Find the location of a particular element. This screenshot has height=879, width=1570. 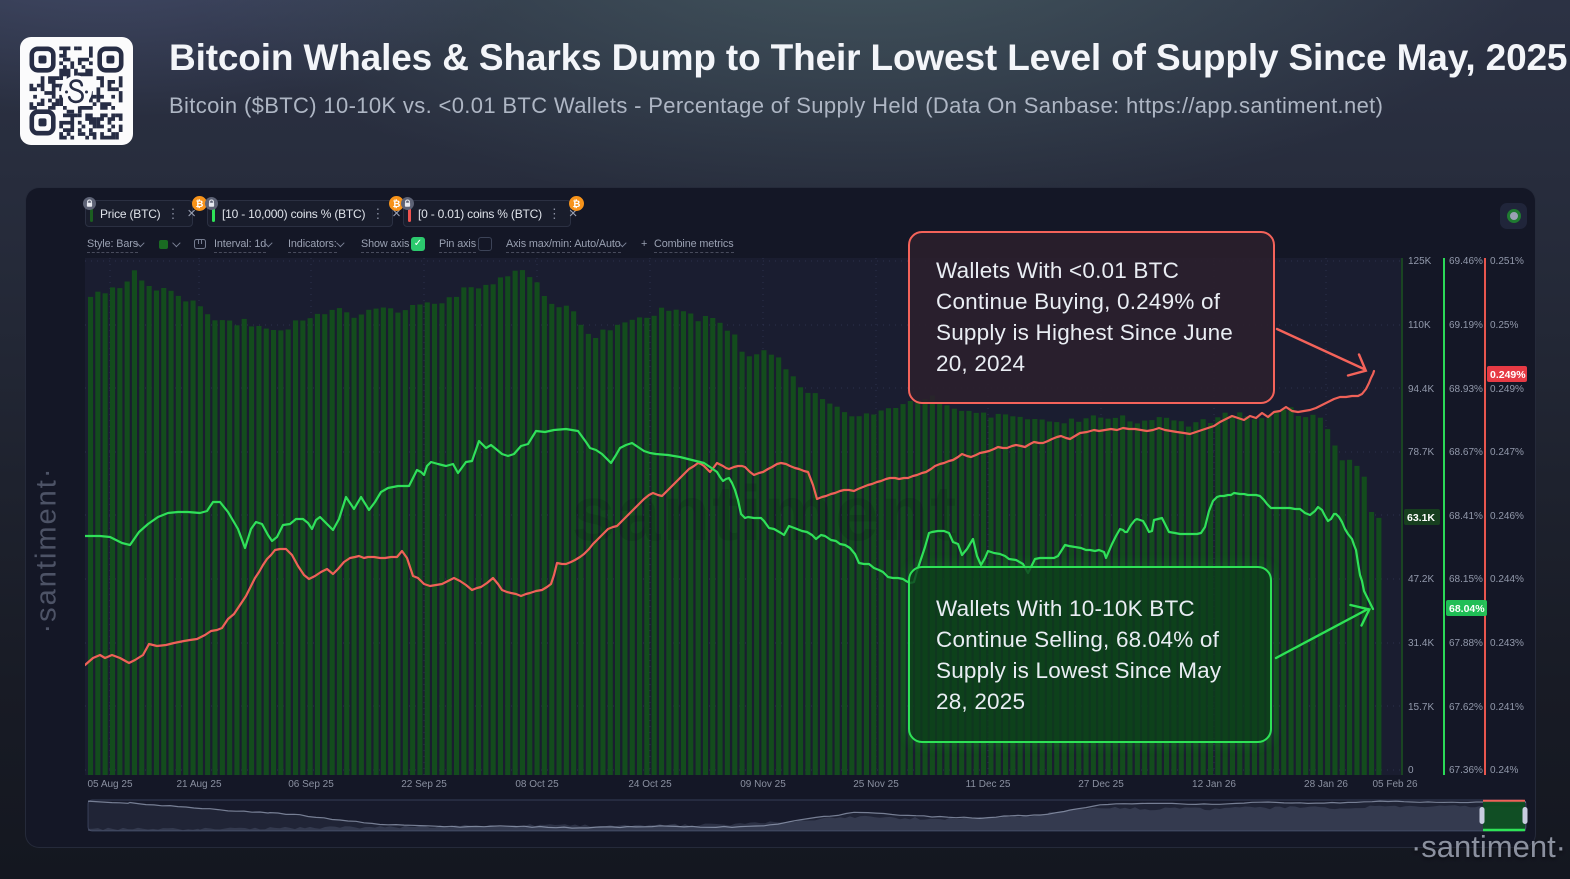

svg-text: 0.243% is located at coordinates (1507, 643).